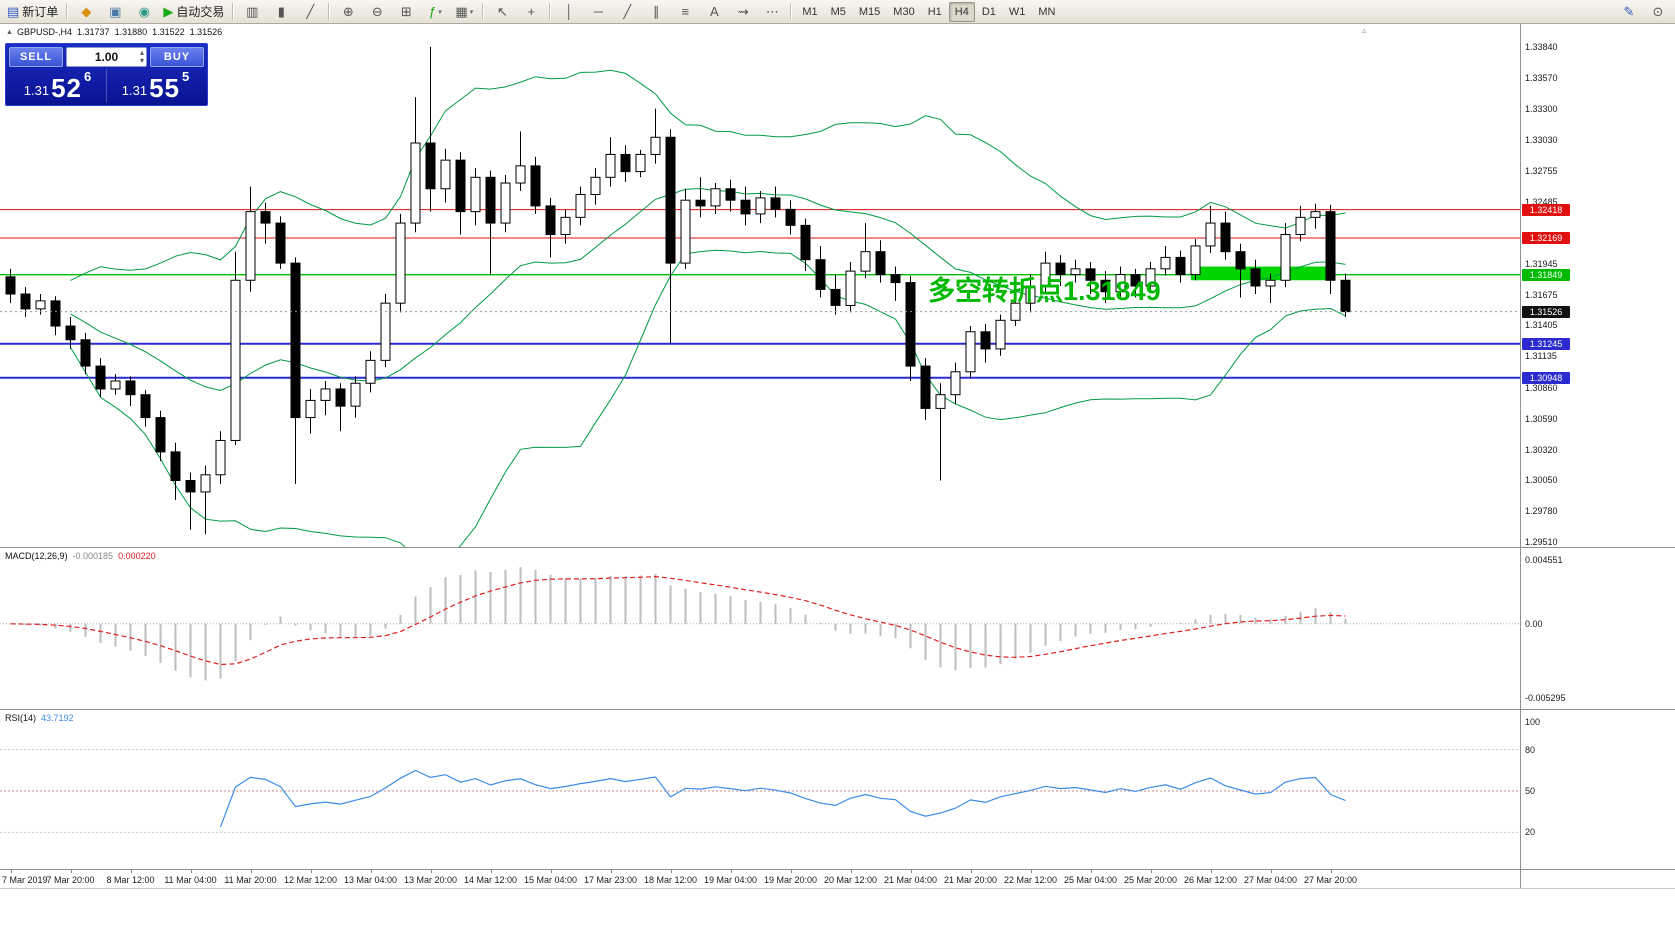  Describe the element at coordinates (377, 12) in the screenshot. I see `zoom-out-button: ⊖` at that location.